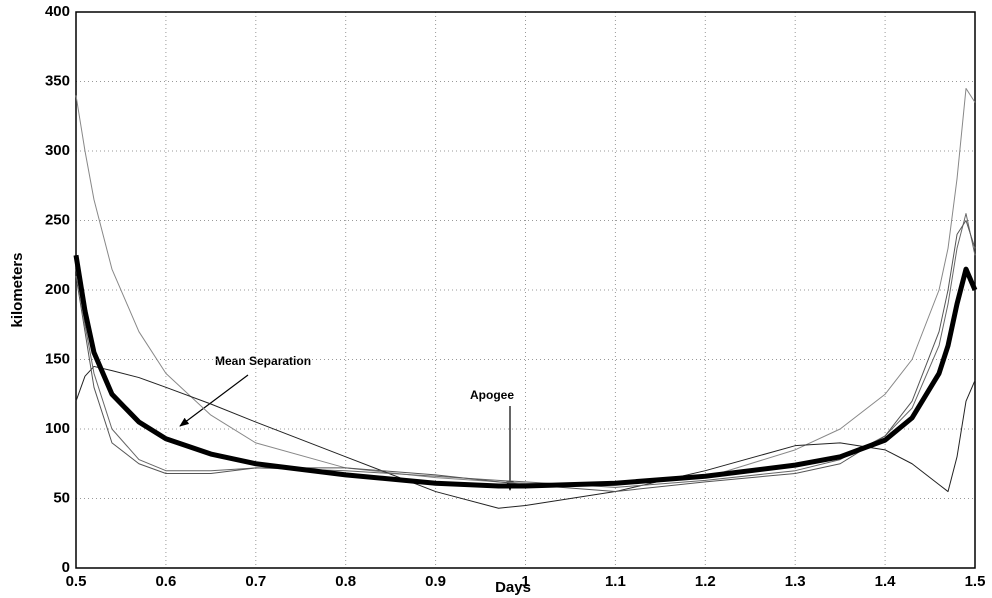 This screenshot has width=992, height=598. What do you see at coordinates (57, 428) in the screenshot?
I see `y-tick-label: 100` at bounding box center [57, 428].